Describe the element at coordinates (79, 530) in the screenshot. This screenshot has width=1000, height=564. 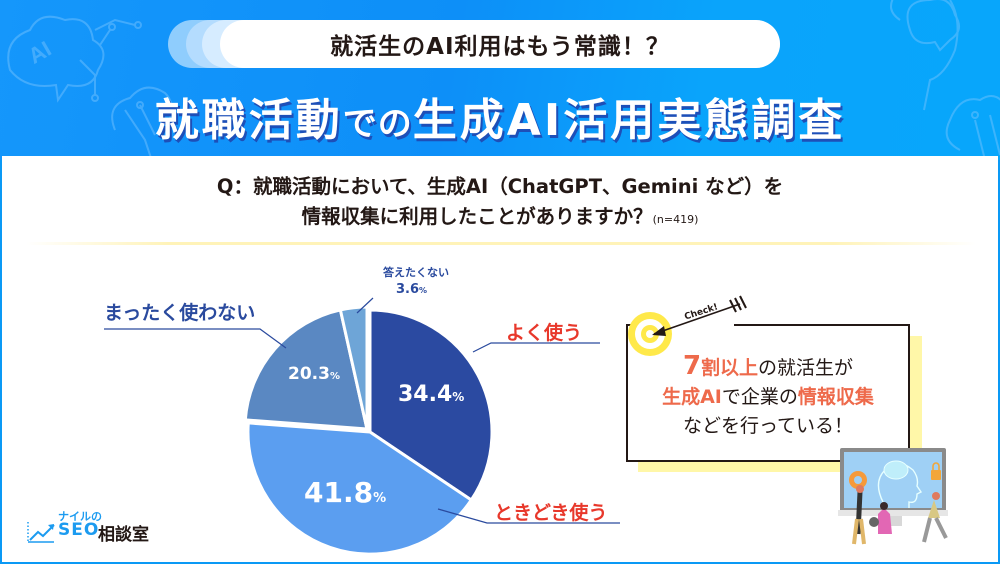
I see `logo-seo-text: SEO` at that location.